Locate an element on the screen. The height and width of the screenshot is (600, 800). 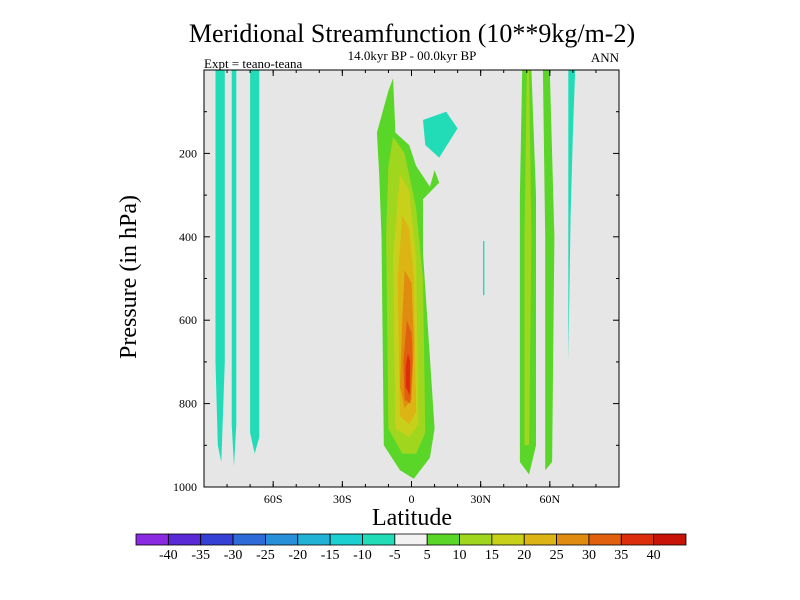
colorbar-label: -5 is located at coordinates (395, 555).